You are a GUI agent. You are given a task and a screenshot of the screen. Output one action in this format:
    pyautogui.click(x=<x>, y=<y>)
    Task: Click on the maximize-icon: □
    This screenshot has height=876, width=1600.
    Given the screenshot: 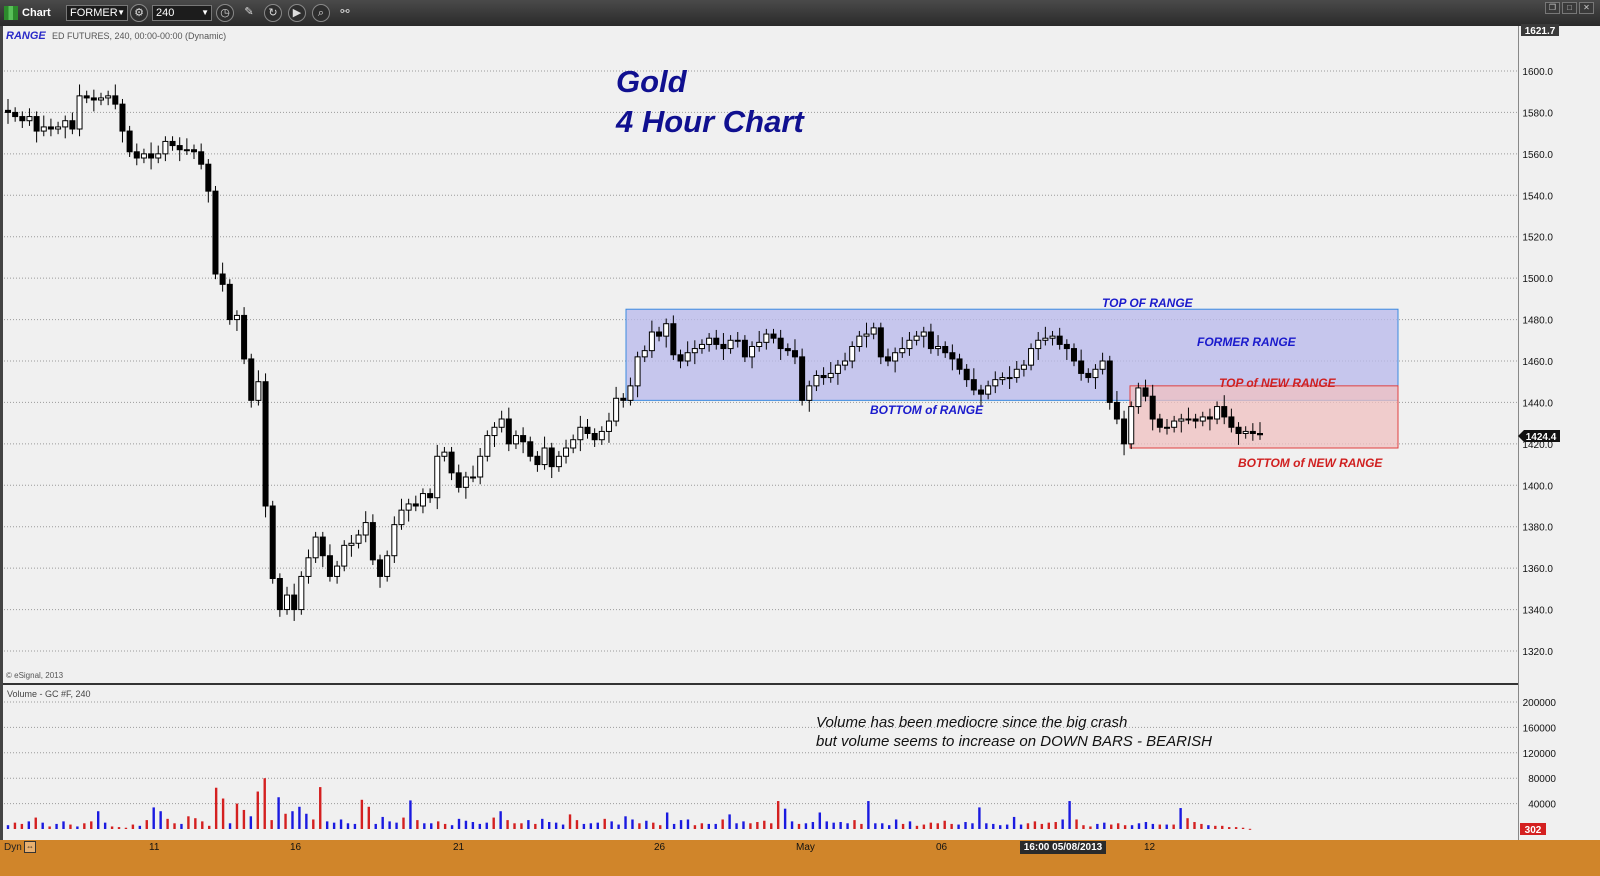 What is the action you would take?
    pyautogui.click(x=1569, y=8)
    